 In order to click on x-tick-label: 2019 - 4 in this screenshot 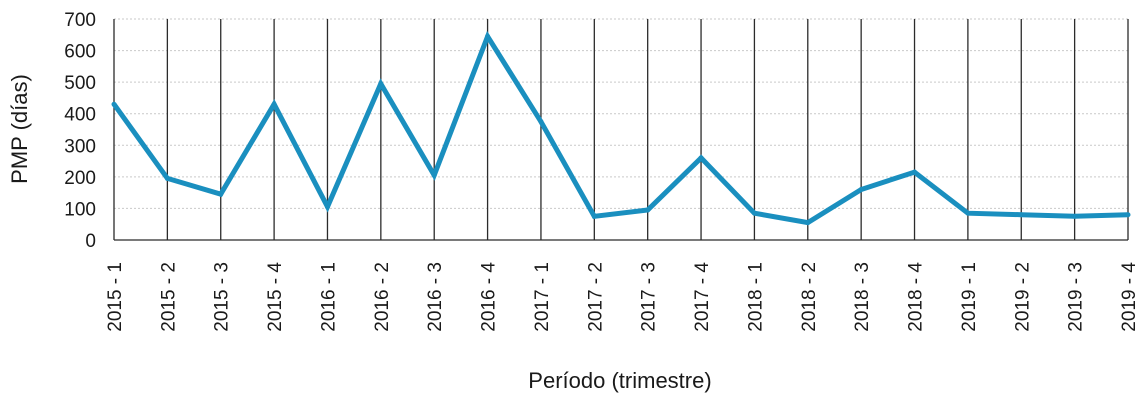, I will do `click(1129, 297)`.